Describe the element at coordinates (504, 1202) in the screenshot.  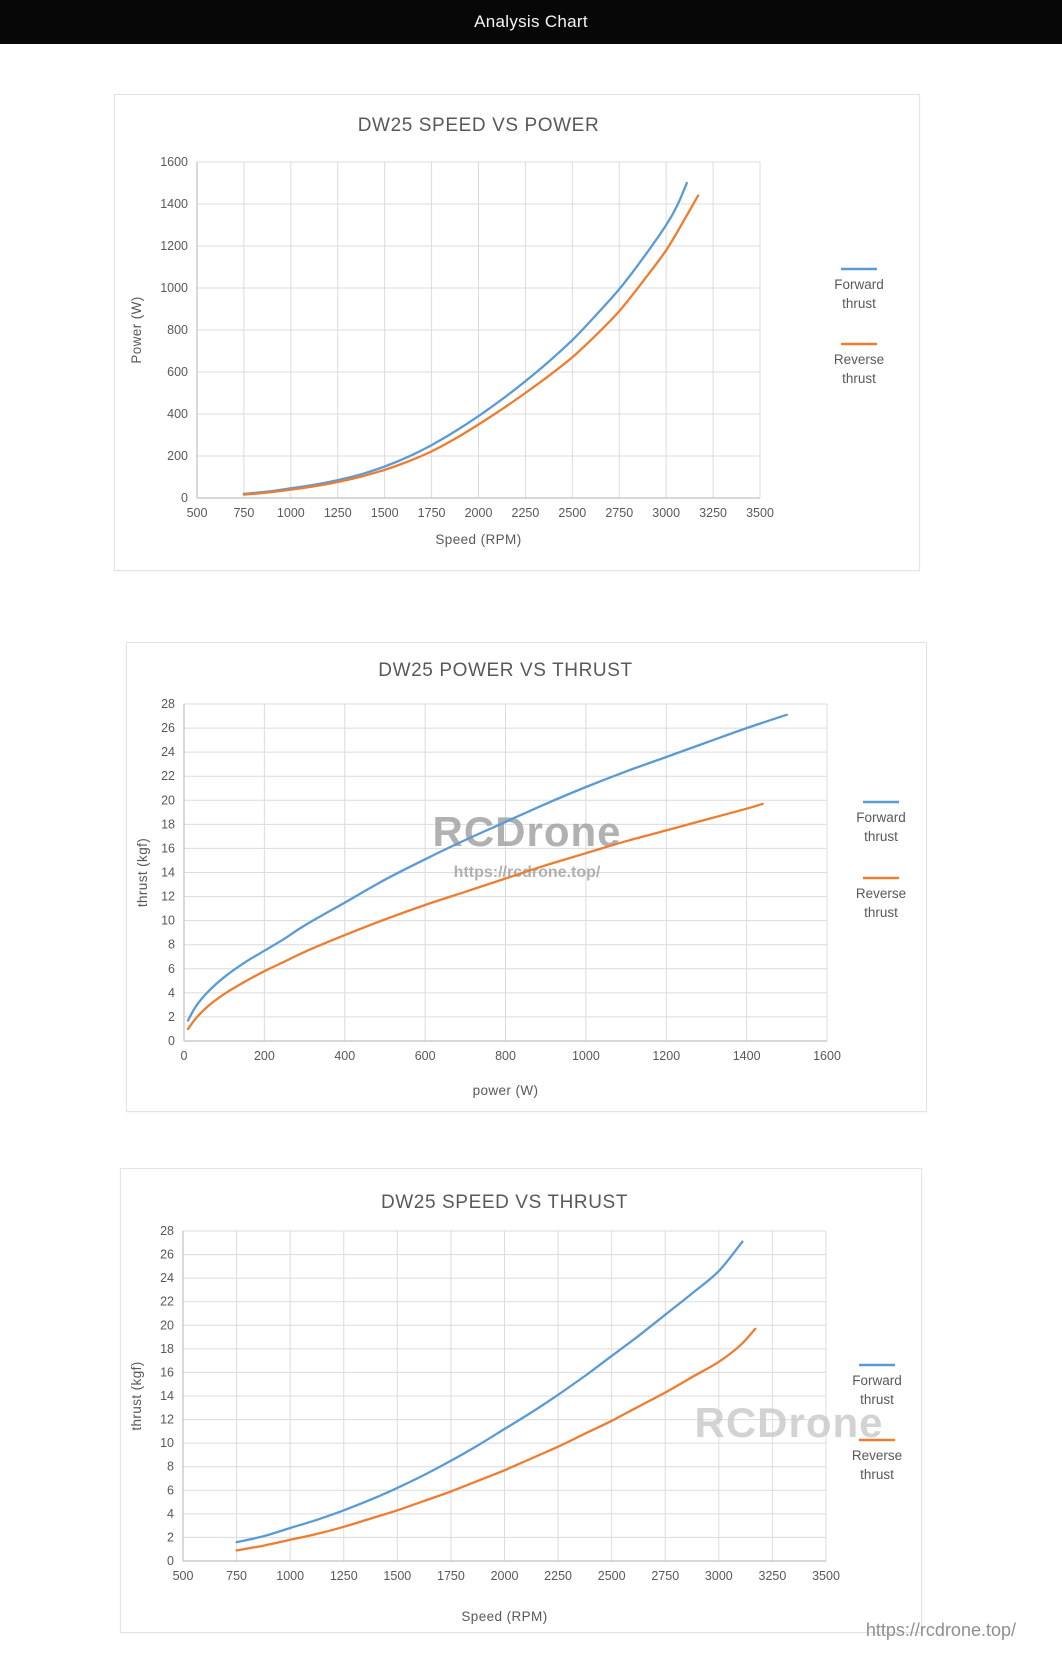
I see `chart-title: DW25 SPEED VS THRUST` at that location.